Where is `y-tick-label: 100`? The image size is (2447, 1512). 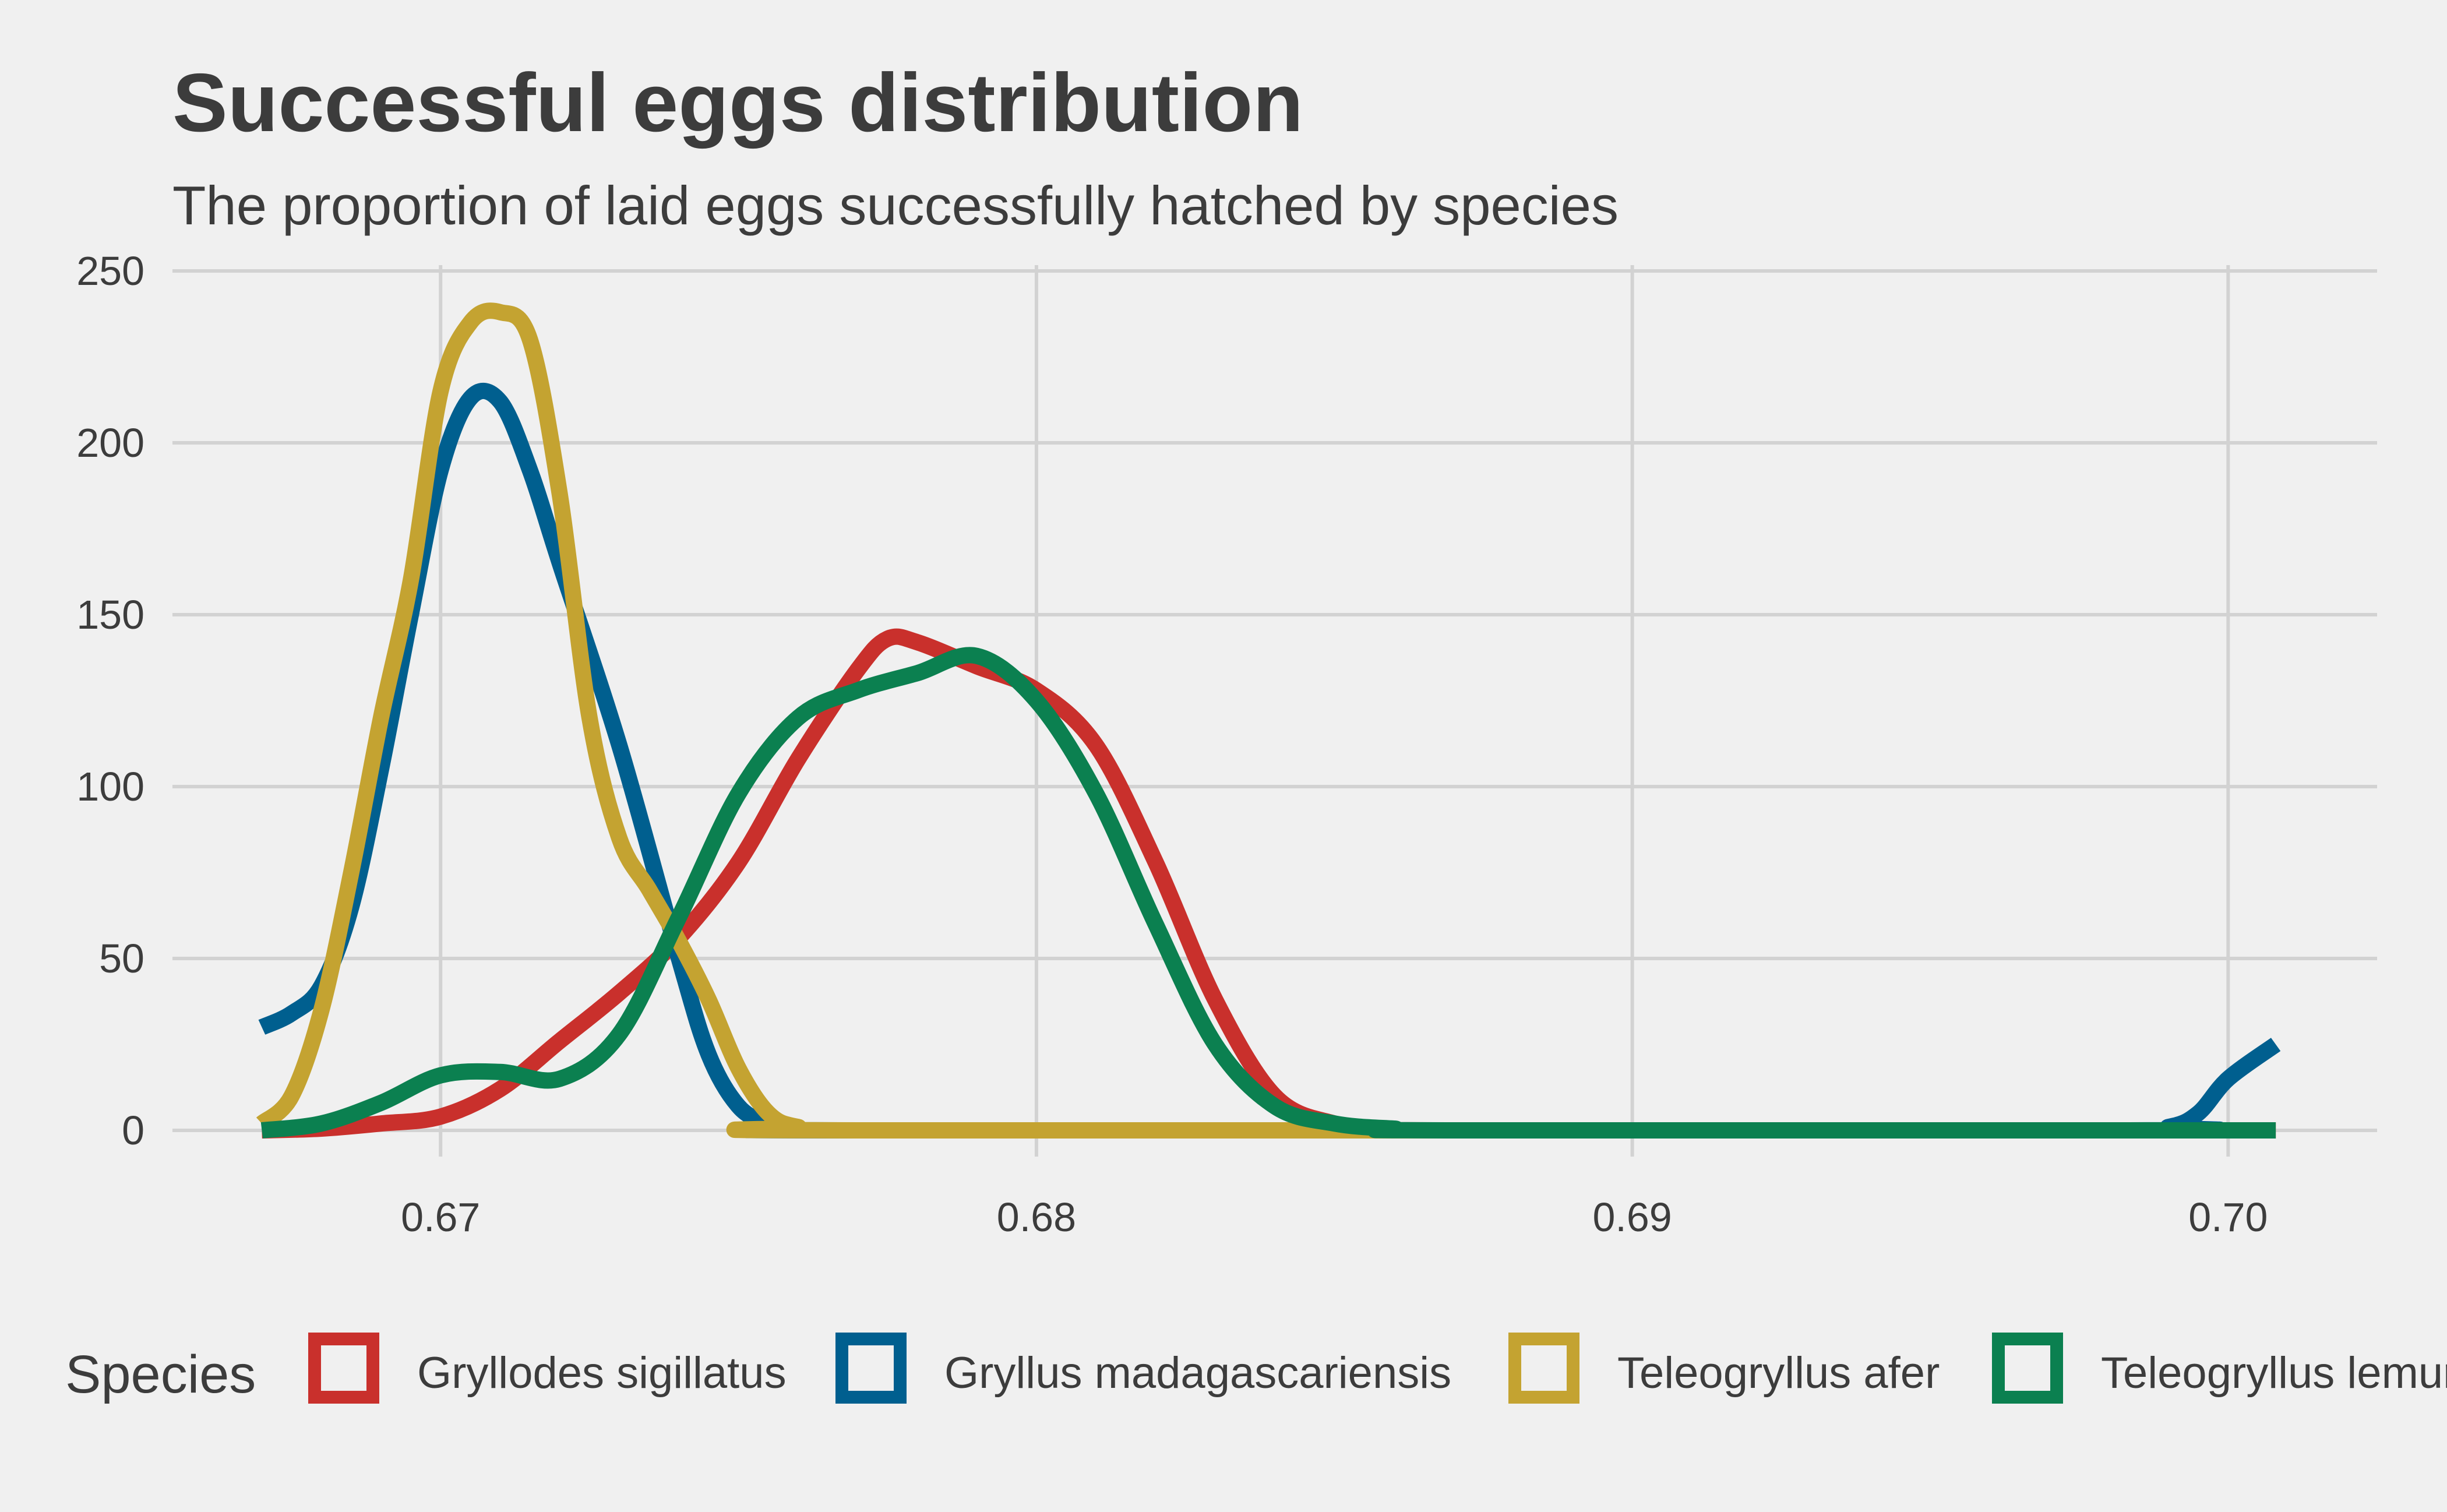
y-tick-label: 100 is located at coordinates (110, 786).